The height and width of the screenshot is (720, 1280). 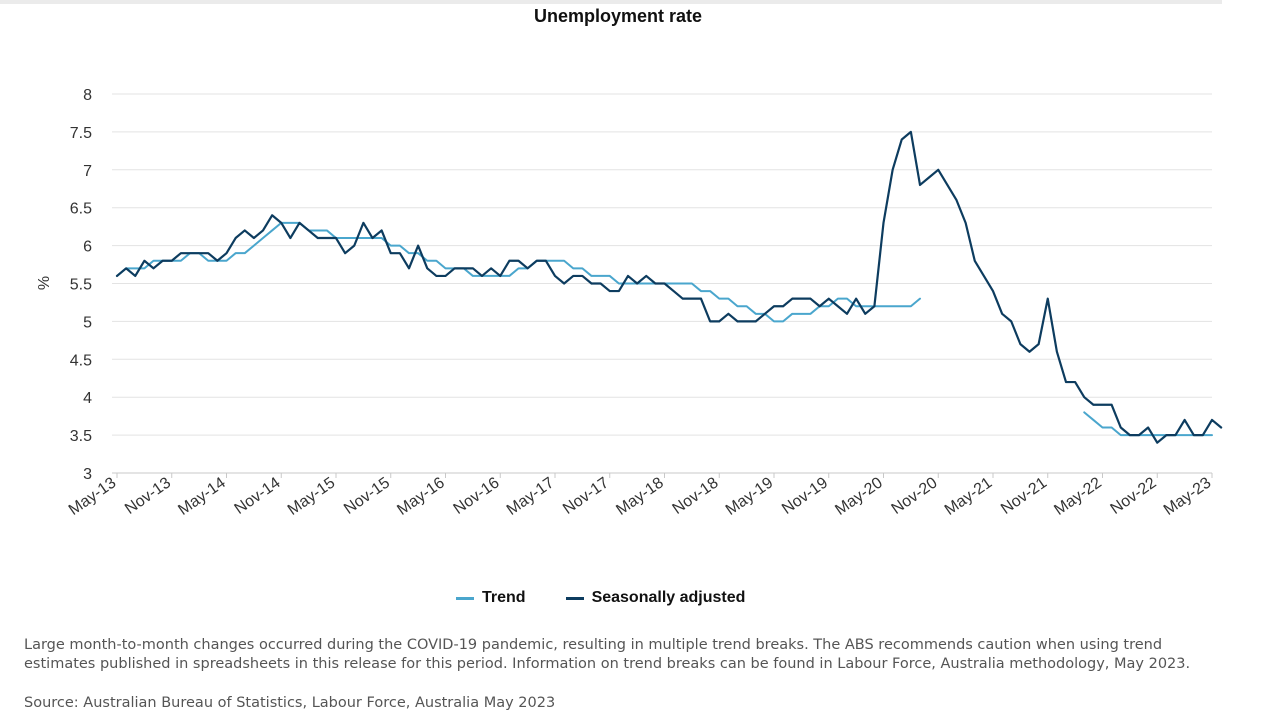 I want to click on legend-label-seasonally-adjusted: Seasonally adjusted, so click(x=668, y=597).